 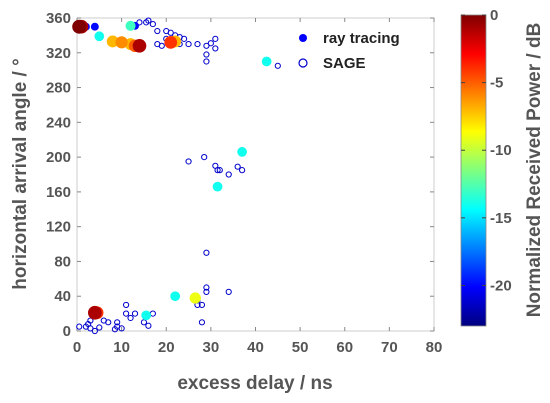 I want to click on legend-marker-ray-tracing, so click(x=303, y=38).